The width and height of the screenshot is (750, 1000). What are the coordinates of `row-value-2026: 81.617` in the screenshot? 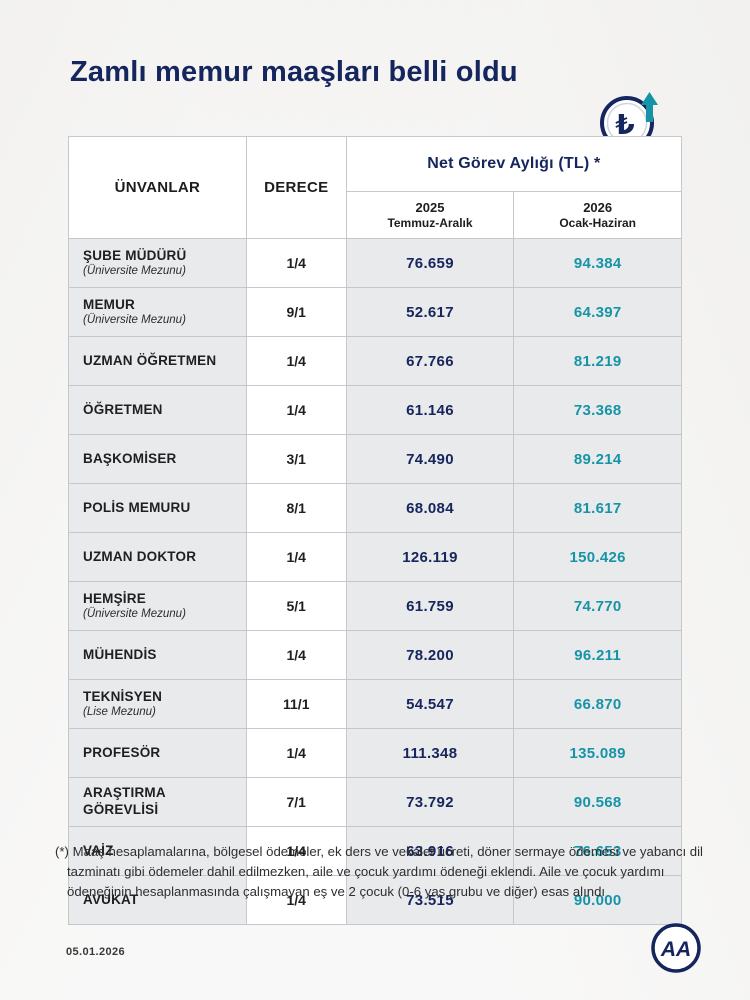 It's located at (597, 508).